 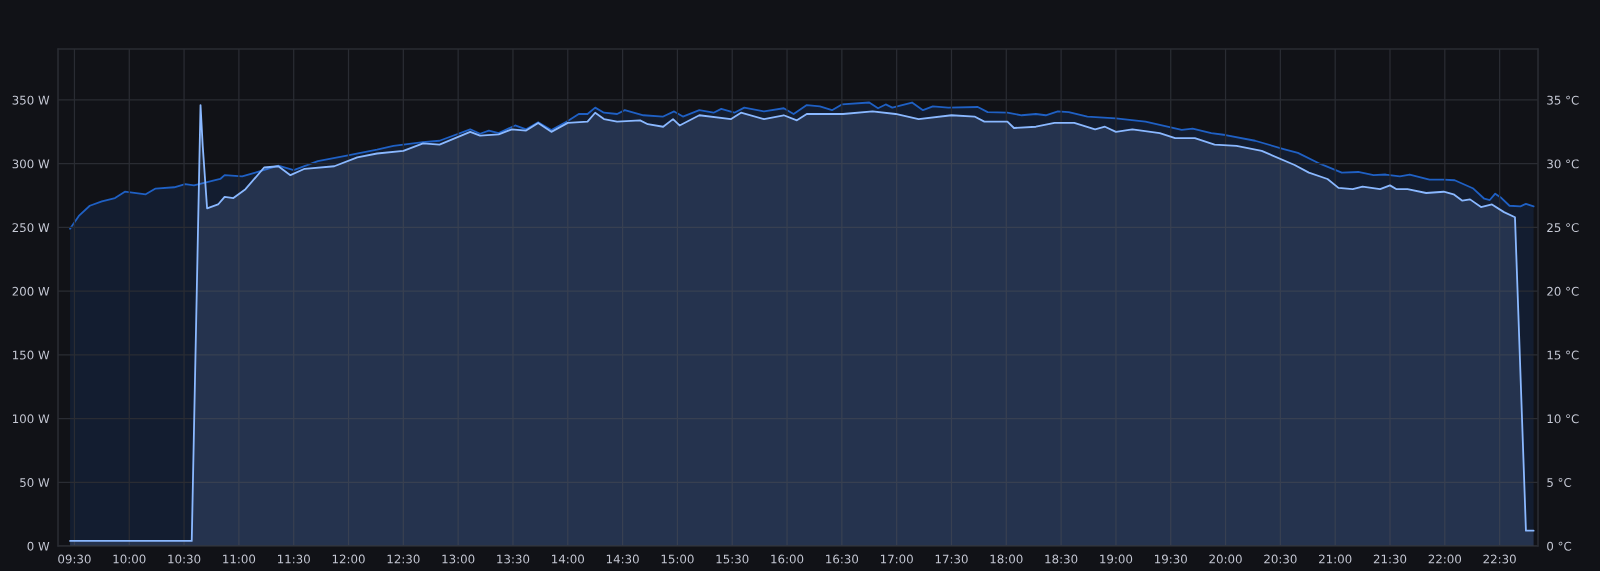 What do you see at coordinates (513, 559) in the screenshot?
I see `x-tick-label: 13:30` at bounding box center [513, 559].